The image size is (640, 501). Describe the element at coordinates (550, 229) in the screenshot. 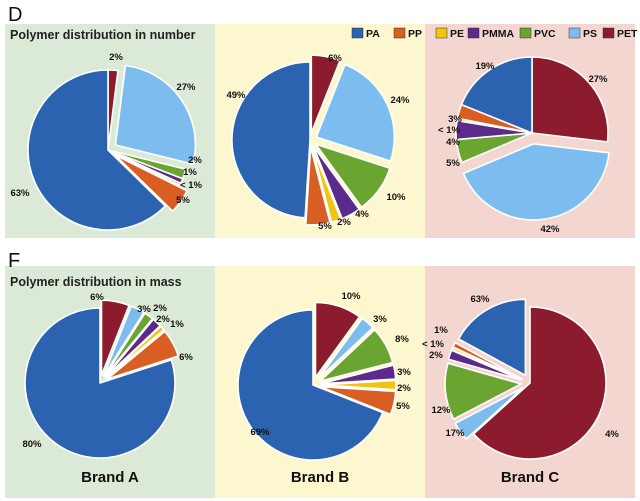

I see `slice-label: 42%` at that location.